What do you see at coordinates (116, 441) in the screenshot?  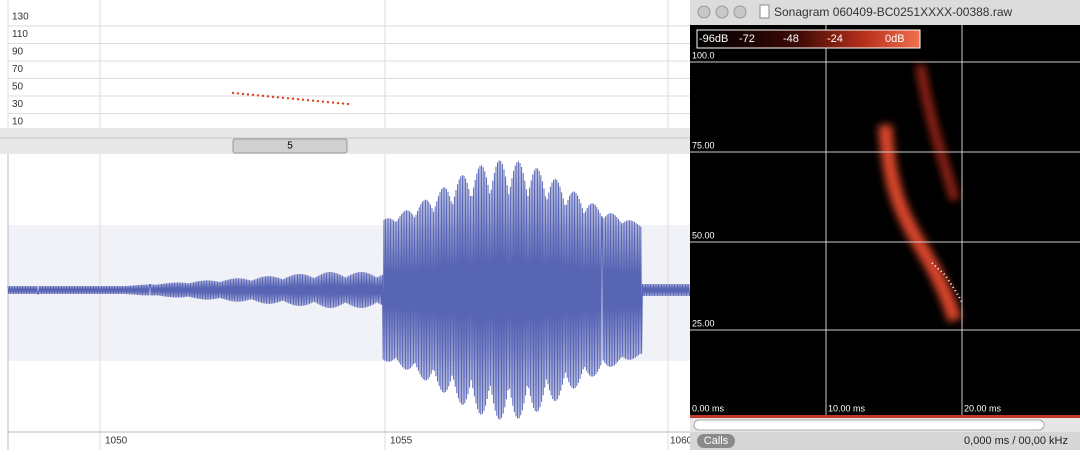 I see `x-label: 1050` at bounding box center [116, 441].